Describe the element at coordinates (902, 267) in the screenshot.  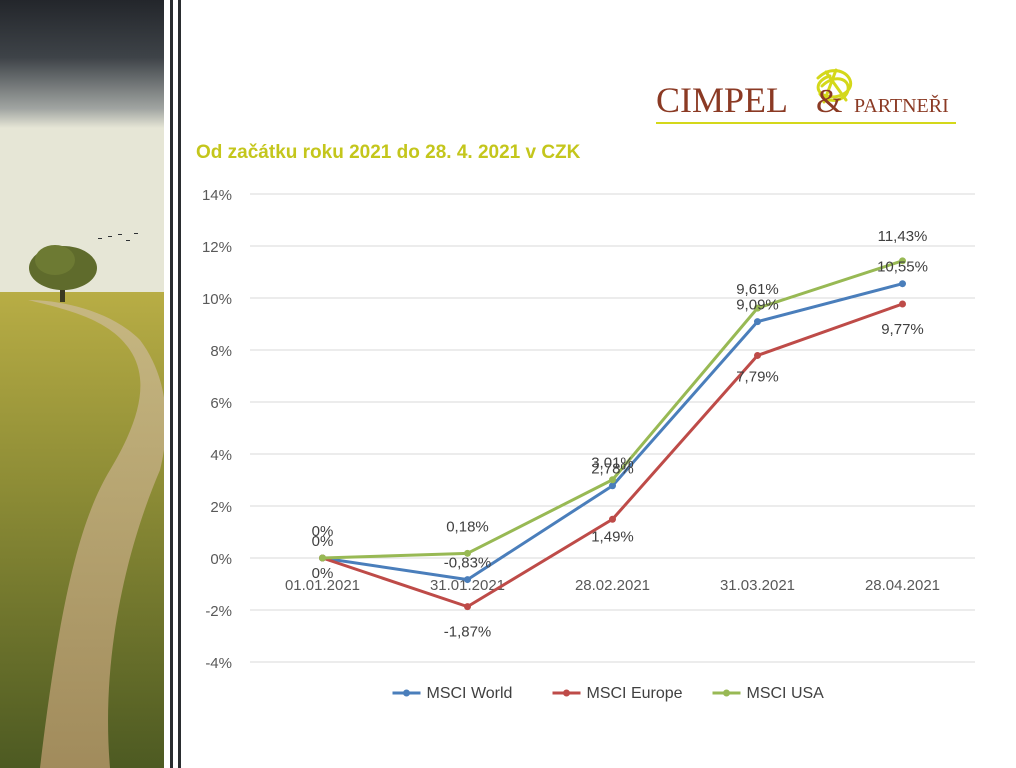
I see `data-label: 10,55%` at that location.